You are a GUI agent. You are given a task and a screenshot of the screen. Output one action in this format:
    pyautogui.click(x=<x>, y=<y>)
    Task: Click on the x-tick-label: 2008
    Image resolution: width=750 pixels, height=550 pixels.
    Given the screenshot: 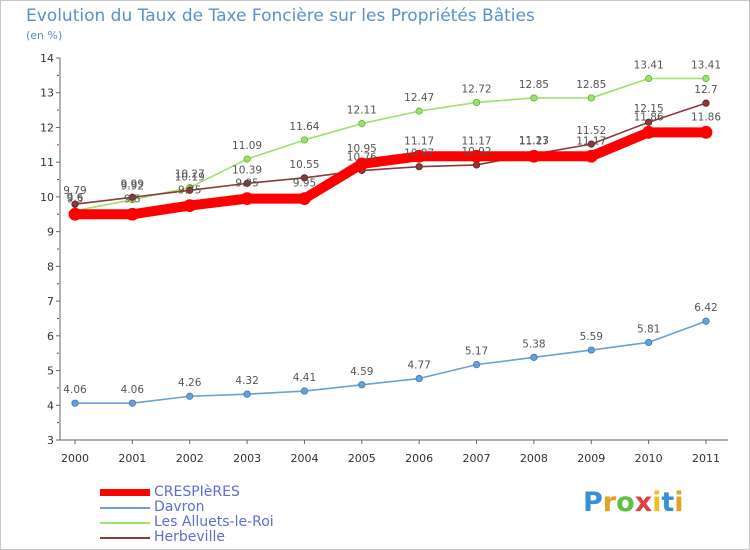 What is the action you would take?
    pyautogui.click(x=534, y=458)
    